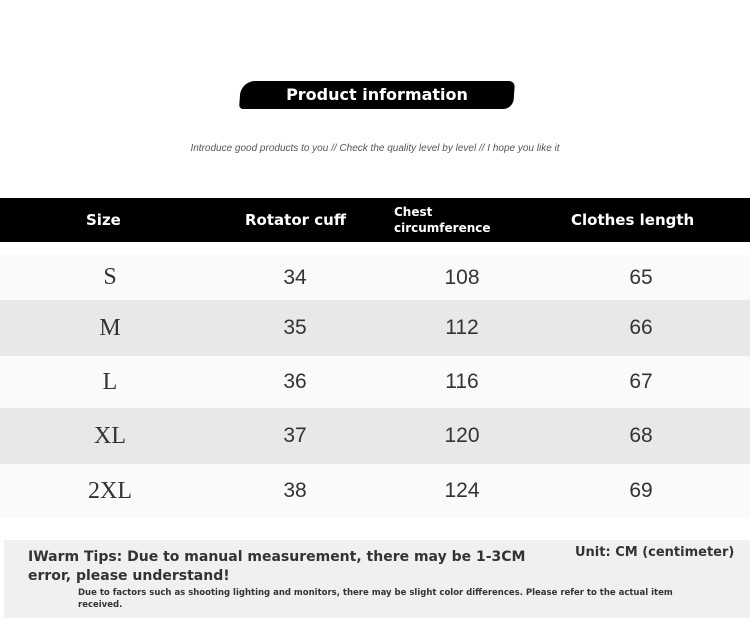 The width and height of the screenshot is (750, 620). I want to click on cell-cuff: 38, so click(295, 490).